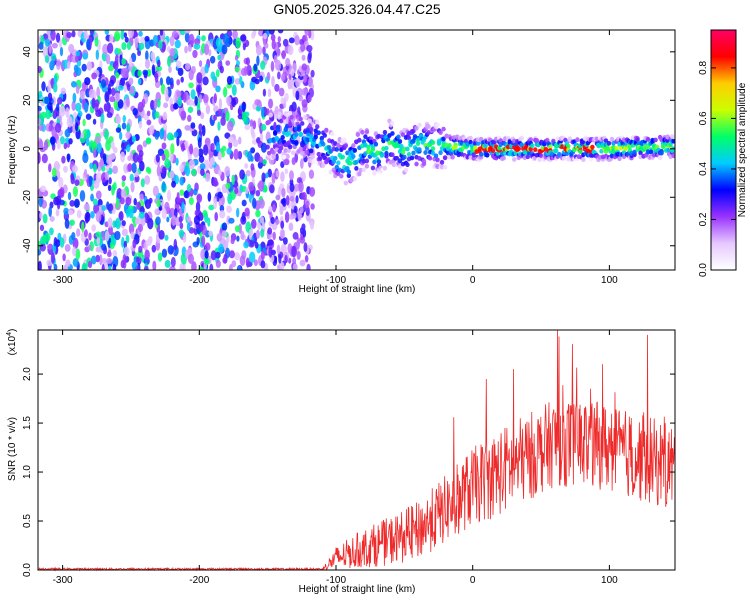  I want to click on colorbar-gradient, so click(723, 150).